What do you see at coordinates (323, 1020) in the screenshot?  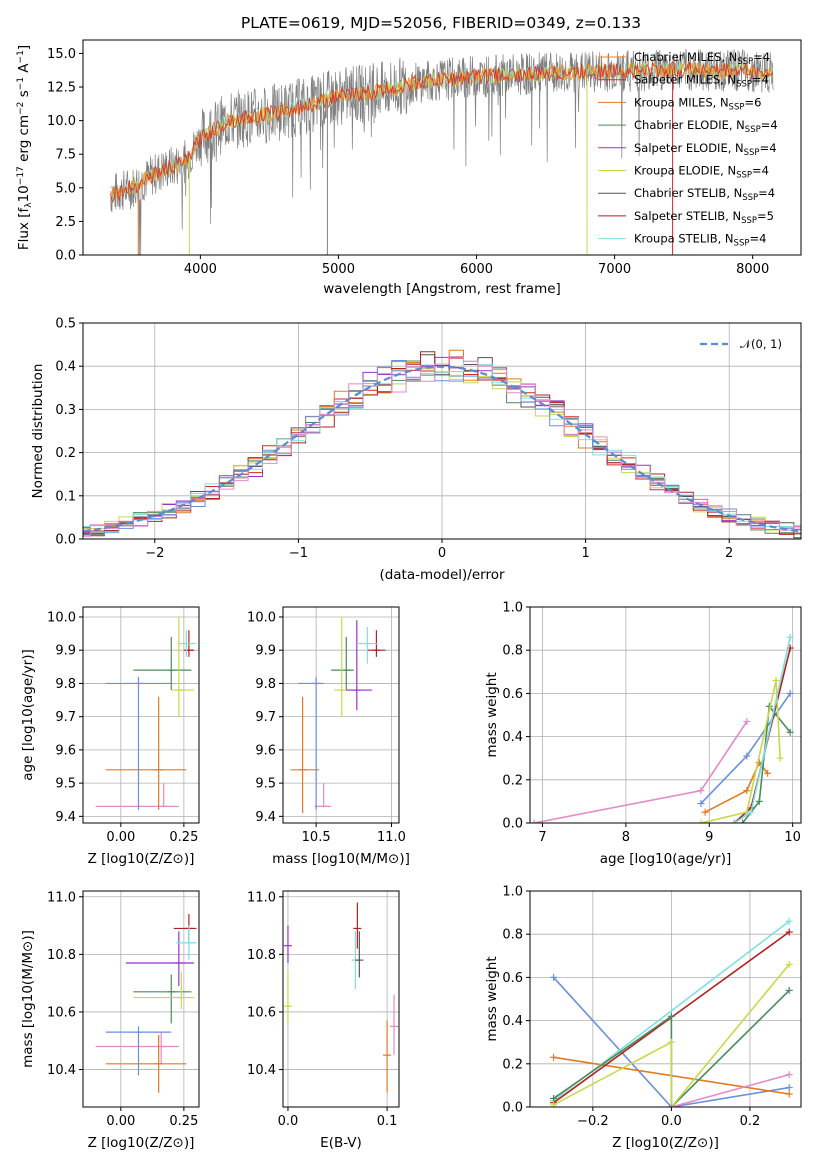 I see `axes-mass-vs-EBV: 0.0 0.1 10.4 10.6 10.8 11.0 E(B-V)` at bounding box center [323, 1020].